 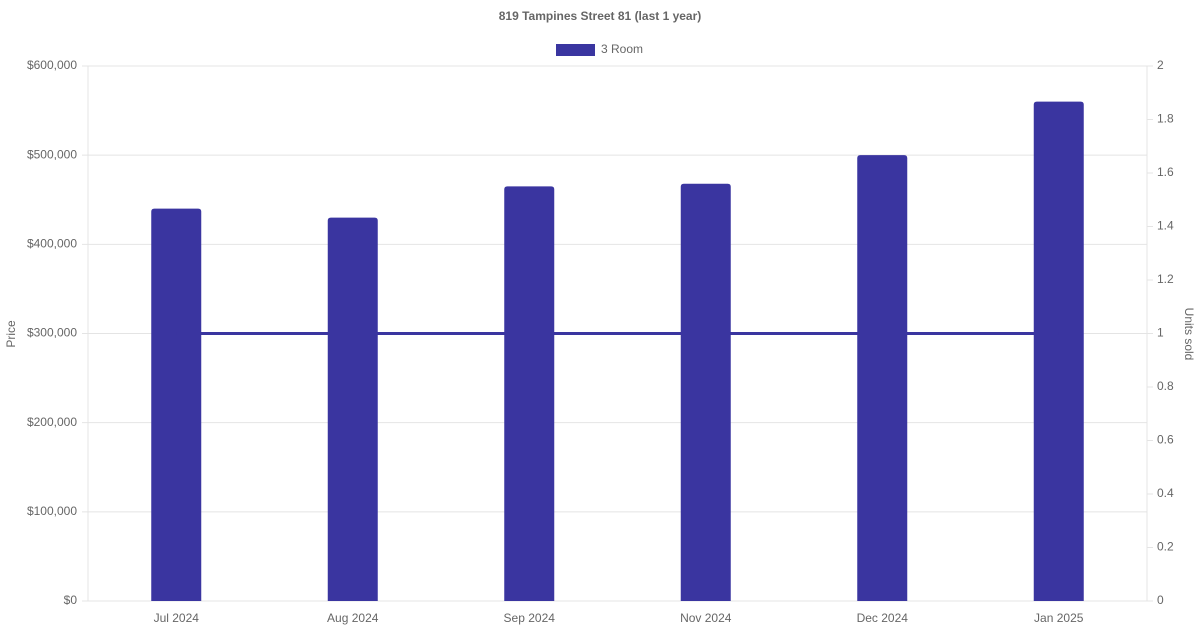 What do you see at coordinates (52, 244) in the screenshot?
I see `y-tick-label: $400,000` at bounding box center [52, 244].